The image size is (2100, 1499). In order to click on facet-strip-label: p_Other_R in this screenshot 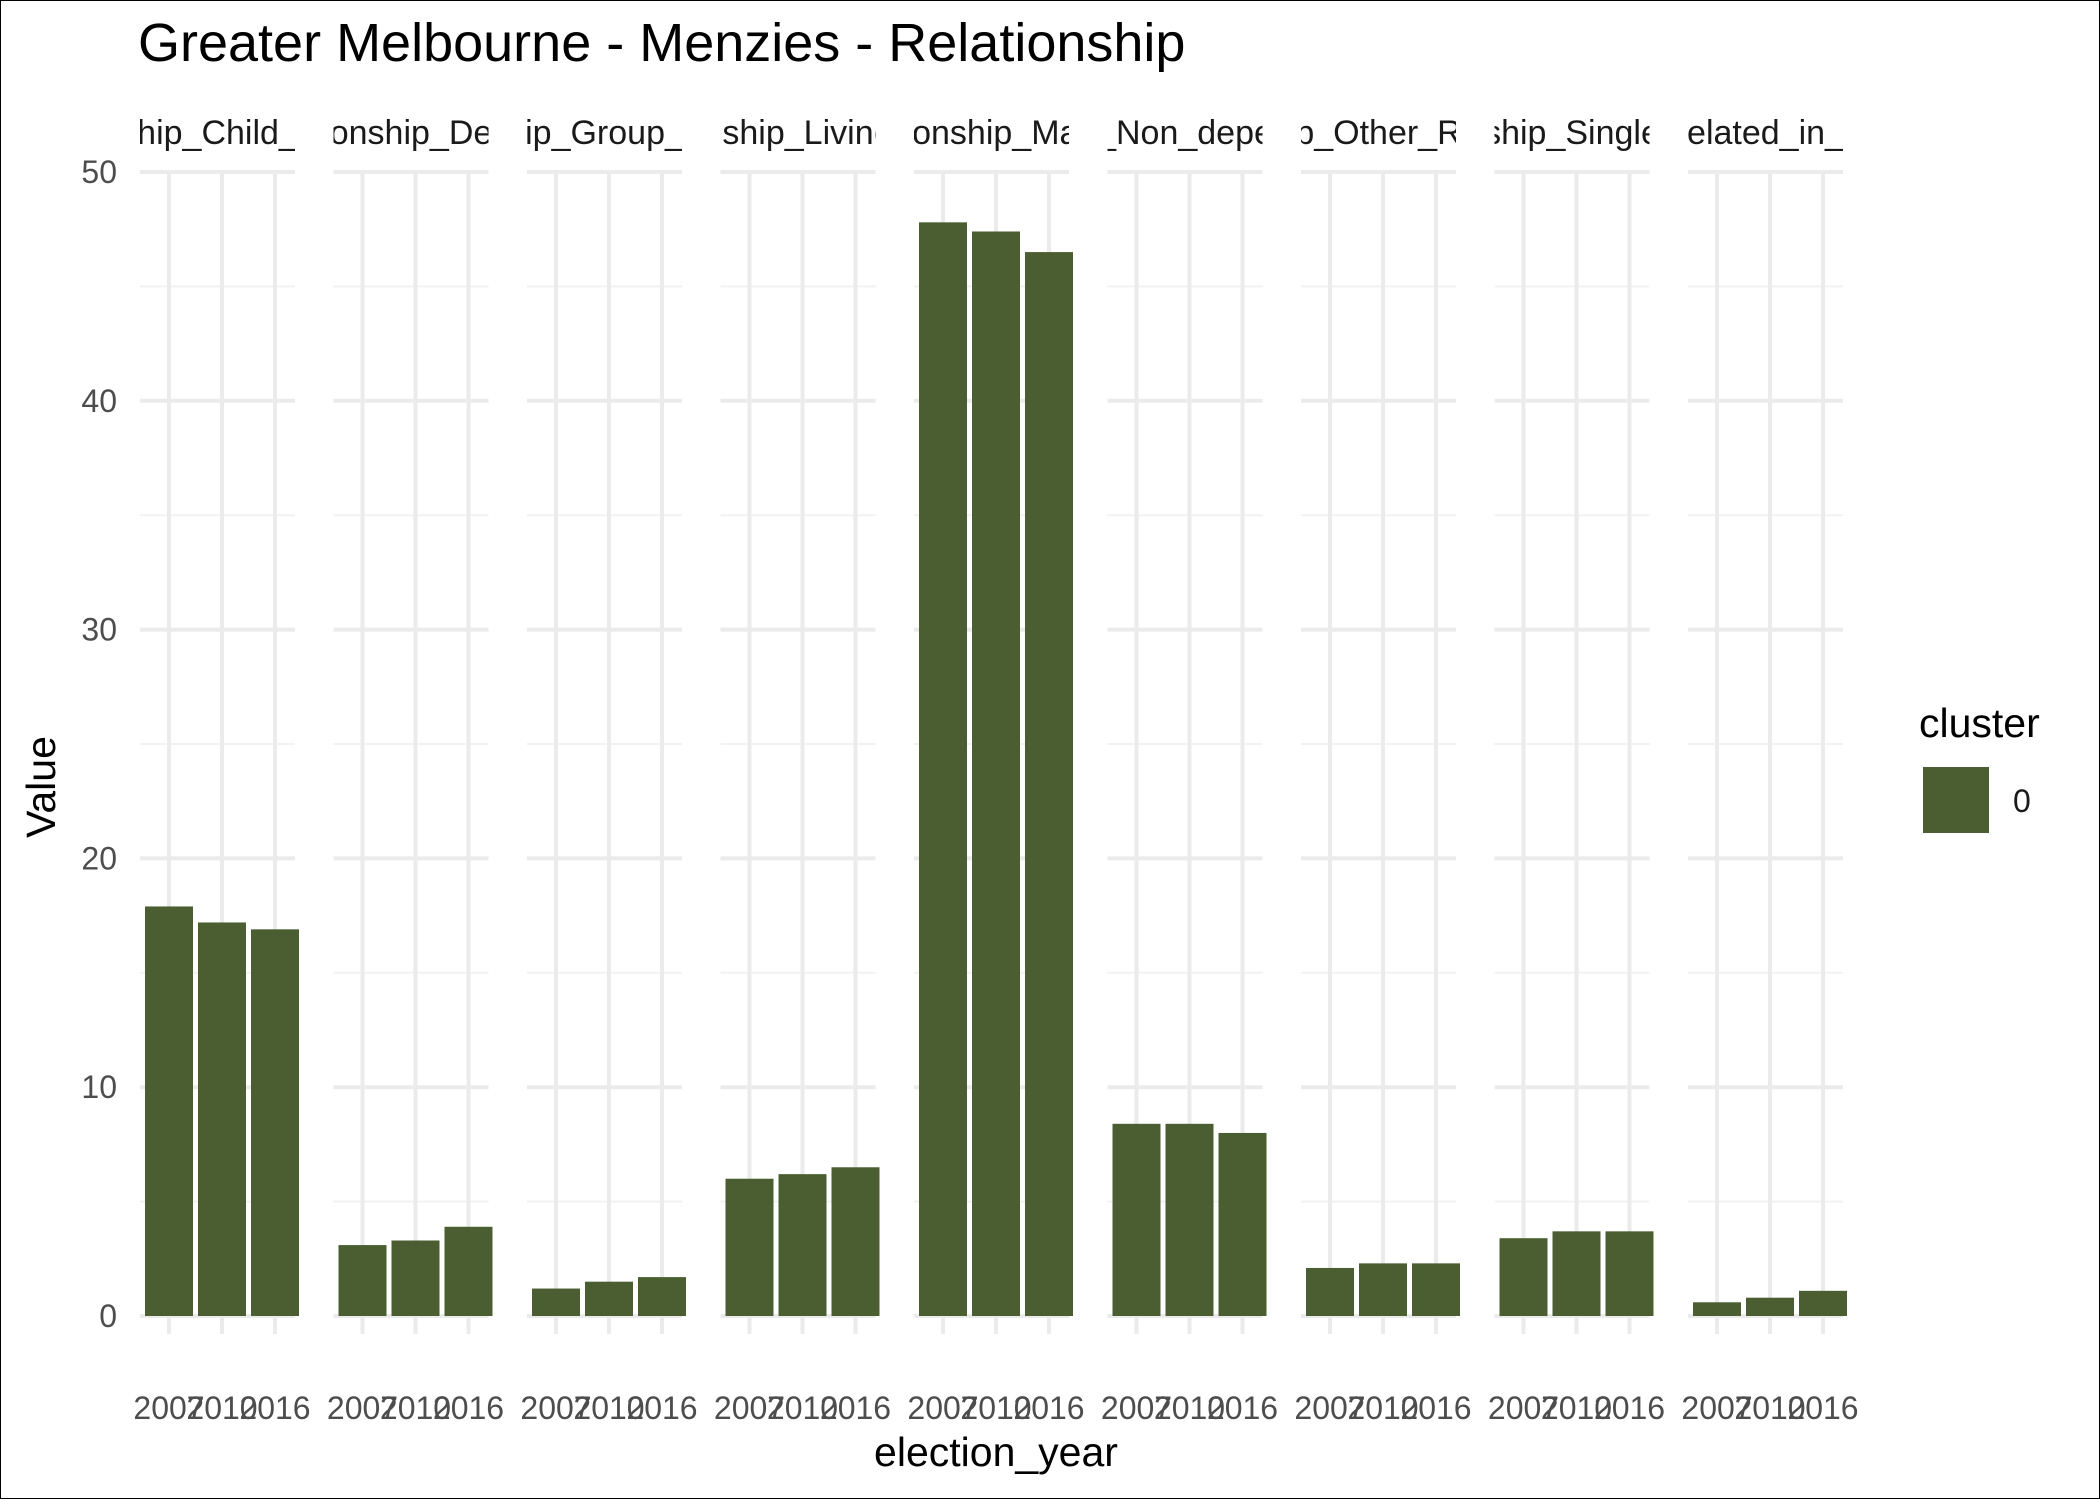, I will do `click(1378, 133)`.